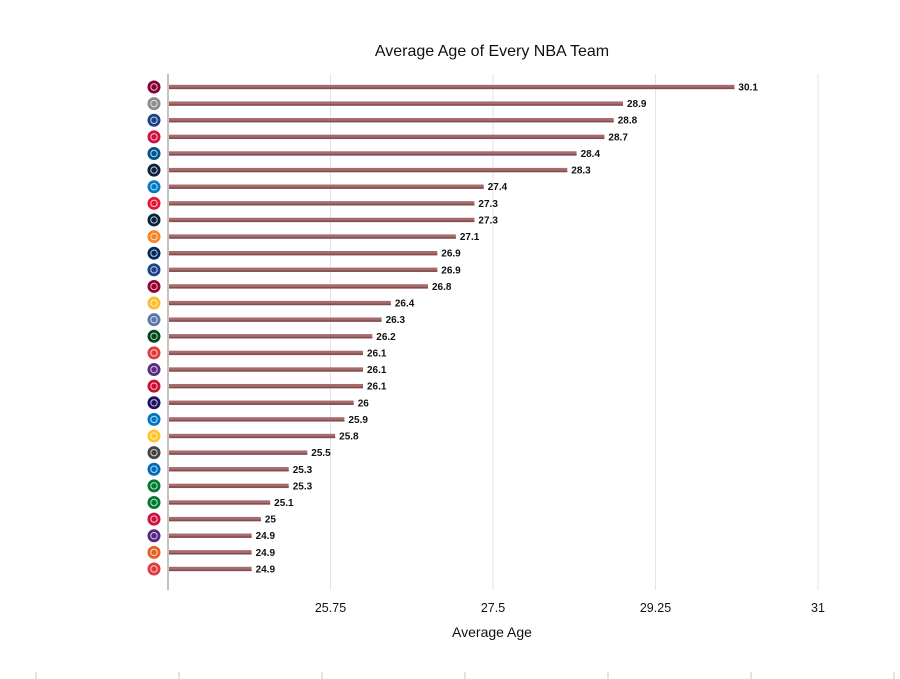 Image resolution: width=900 pixels, height=679 pixels. What do you see at coordinates (154, 419) in the screenshot?
I see `magic-logo-icon` at bounding box center [154, 419].